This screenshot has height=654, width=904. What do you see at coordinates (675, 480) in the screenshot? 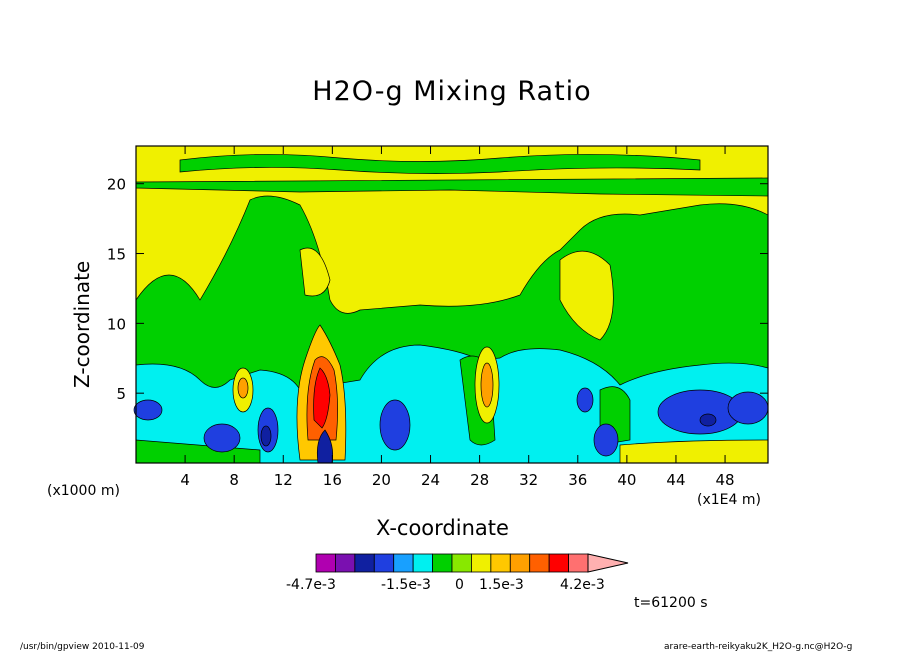
I see `x-tick-label: 44` at bounding box center [675, 480].